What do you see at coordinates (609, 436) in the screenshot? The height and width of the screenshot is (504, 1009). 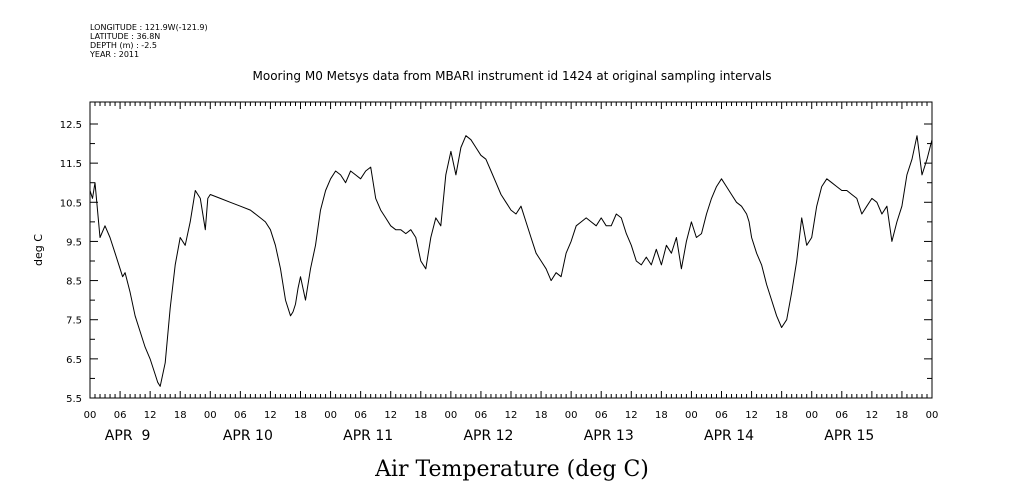 I see `x-day-label: APR 13` at bounding box center [609, 436].